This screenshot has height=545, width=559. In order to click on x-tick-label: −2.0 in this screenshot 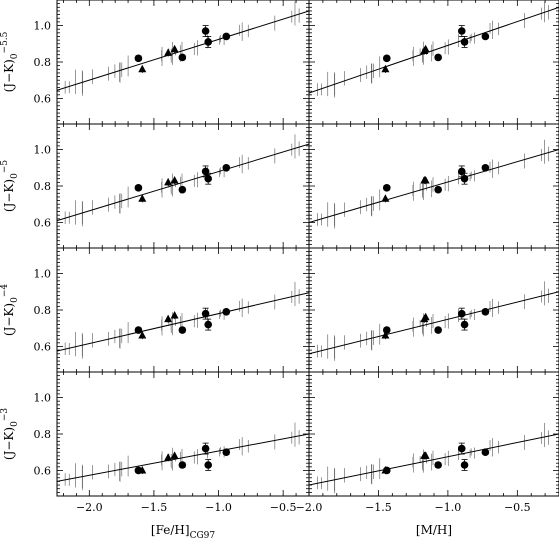, I will do `click(89, 507)`.